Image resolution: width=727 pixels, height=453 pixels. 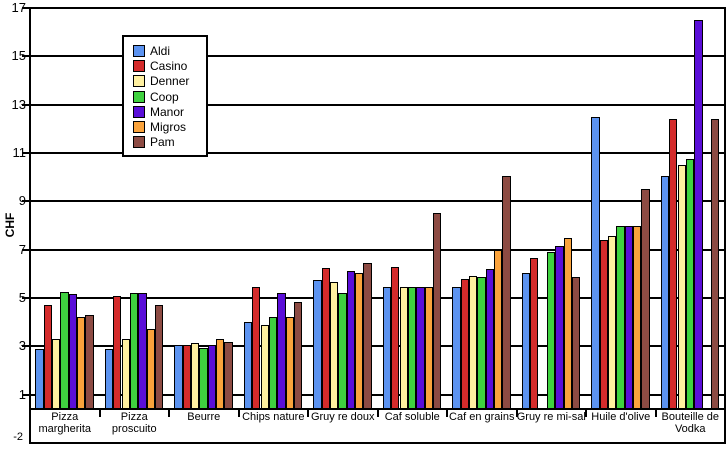 I want to click on legend-item: Pam, so click(x=167, y=142).